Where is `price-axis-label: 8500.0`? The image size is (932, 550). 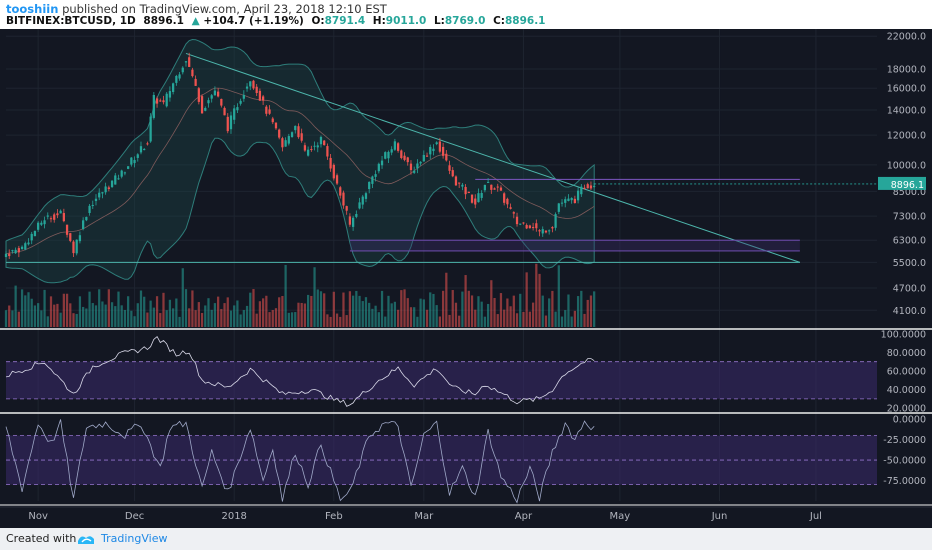 price-axis-label: 8500.0 is located at coordinates (909, 192).